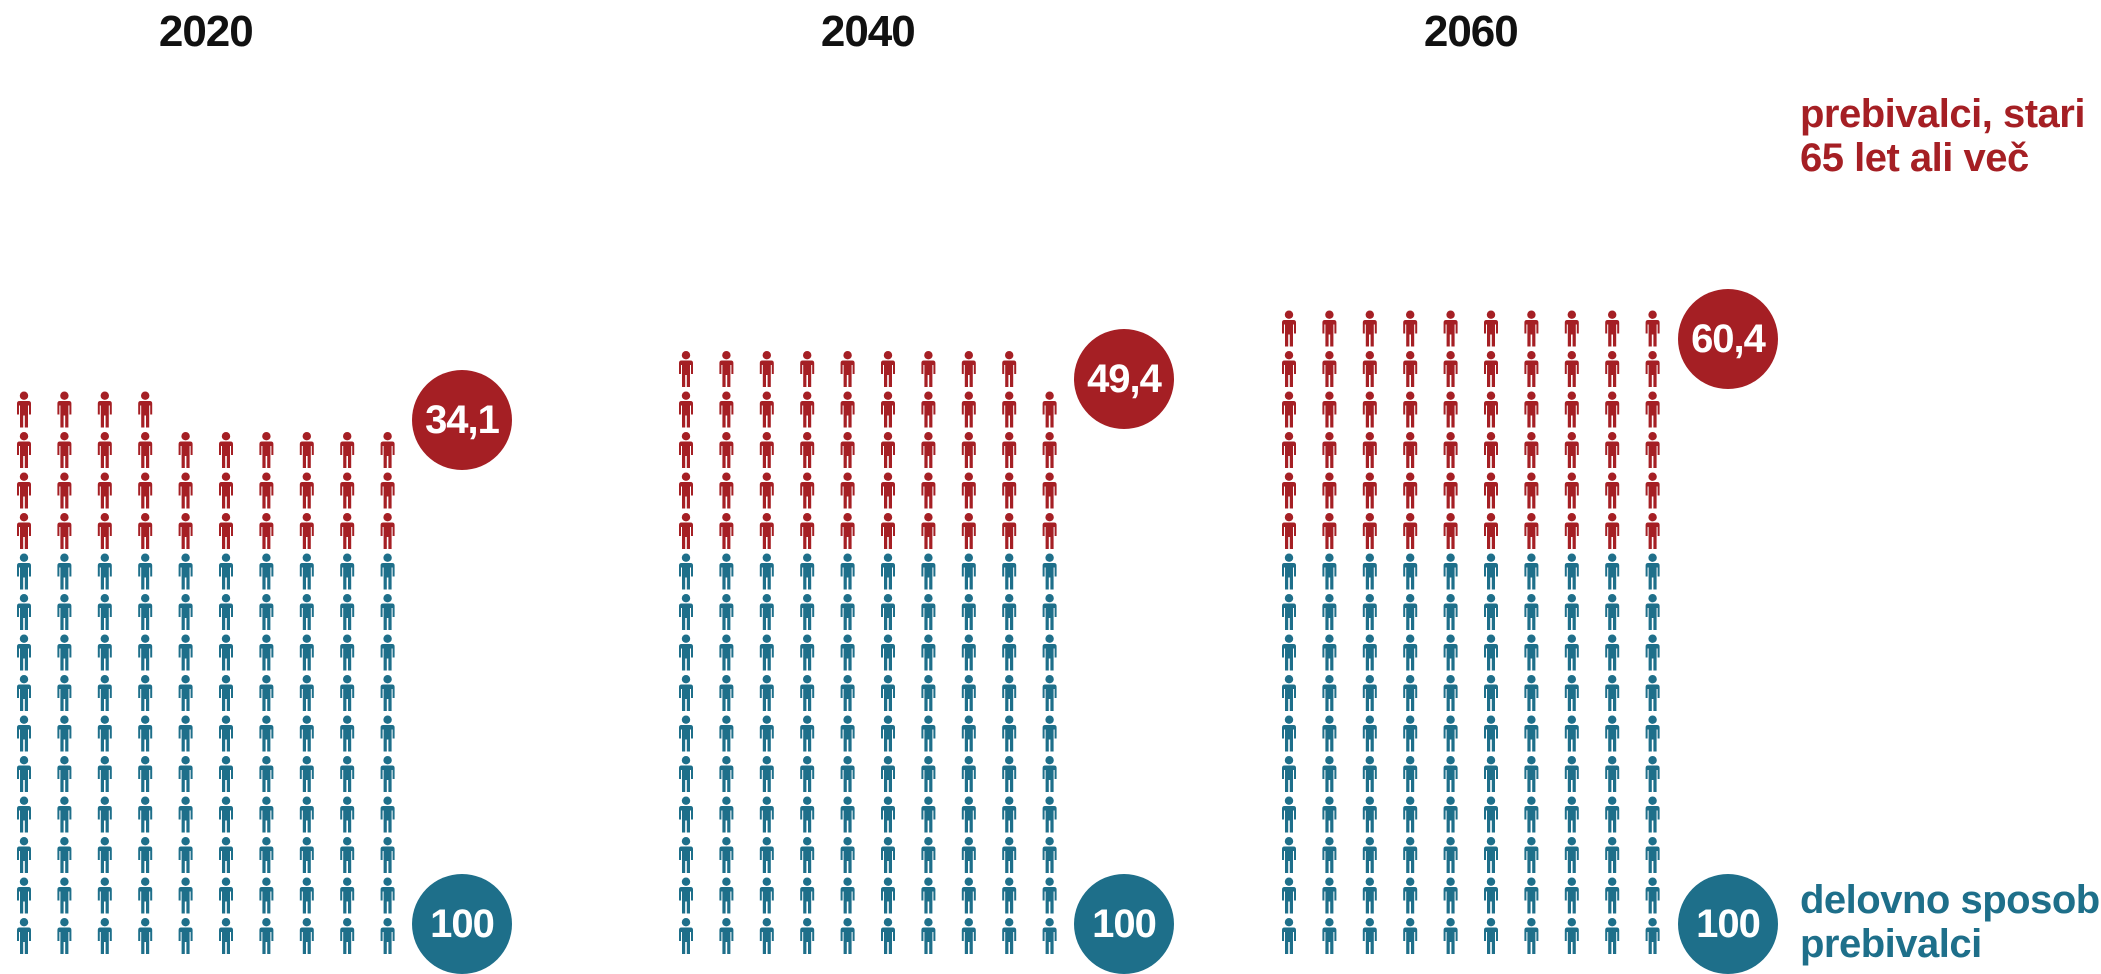 Image resolution: width=2101 pixels, height=974 pixels. Describe the element at coordinates (1728, 924) in the screenshot. I see `working-value-badge-2060: 100` at that location.